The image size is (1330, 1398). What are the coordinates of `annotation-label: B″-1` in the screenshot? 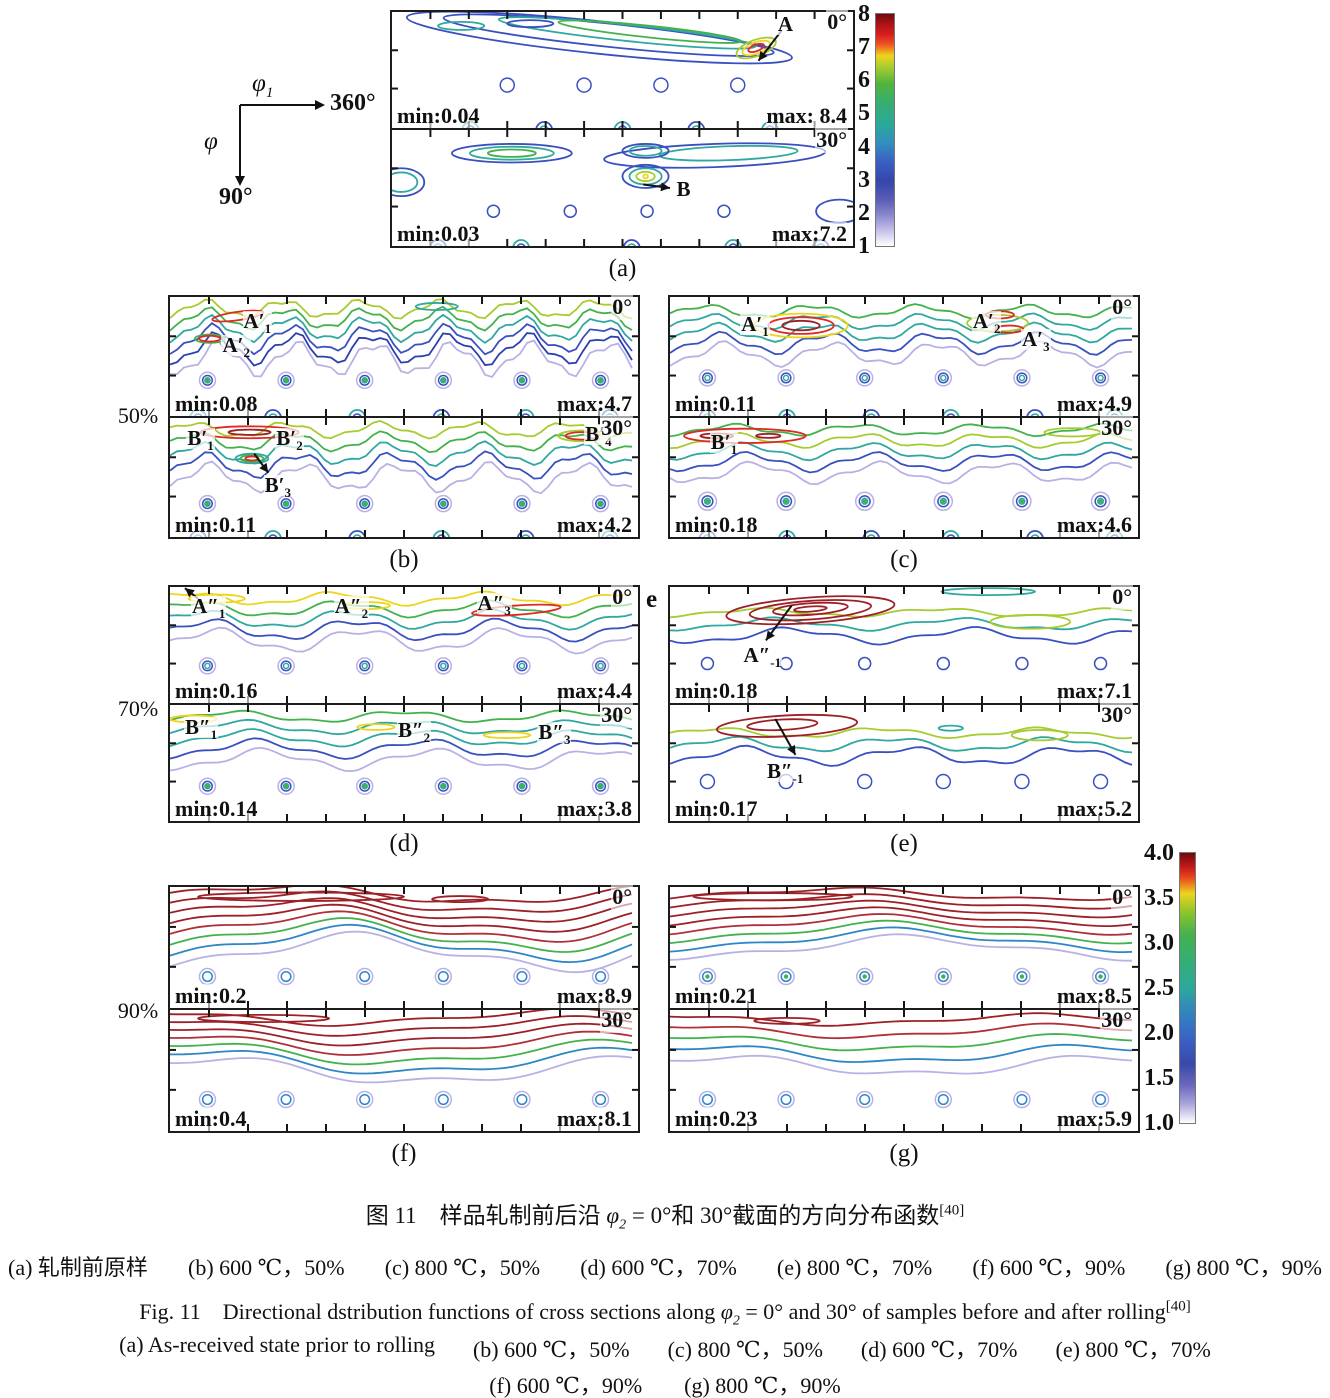 It's located at (785, 772).